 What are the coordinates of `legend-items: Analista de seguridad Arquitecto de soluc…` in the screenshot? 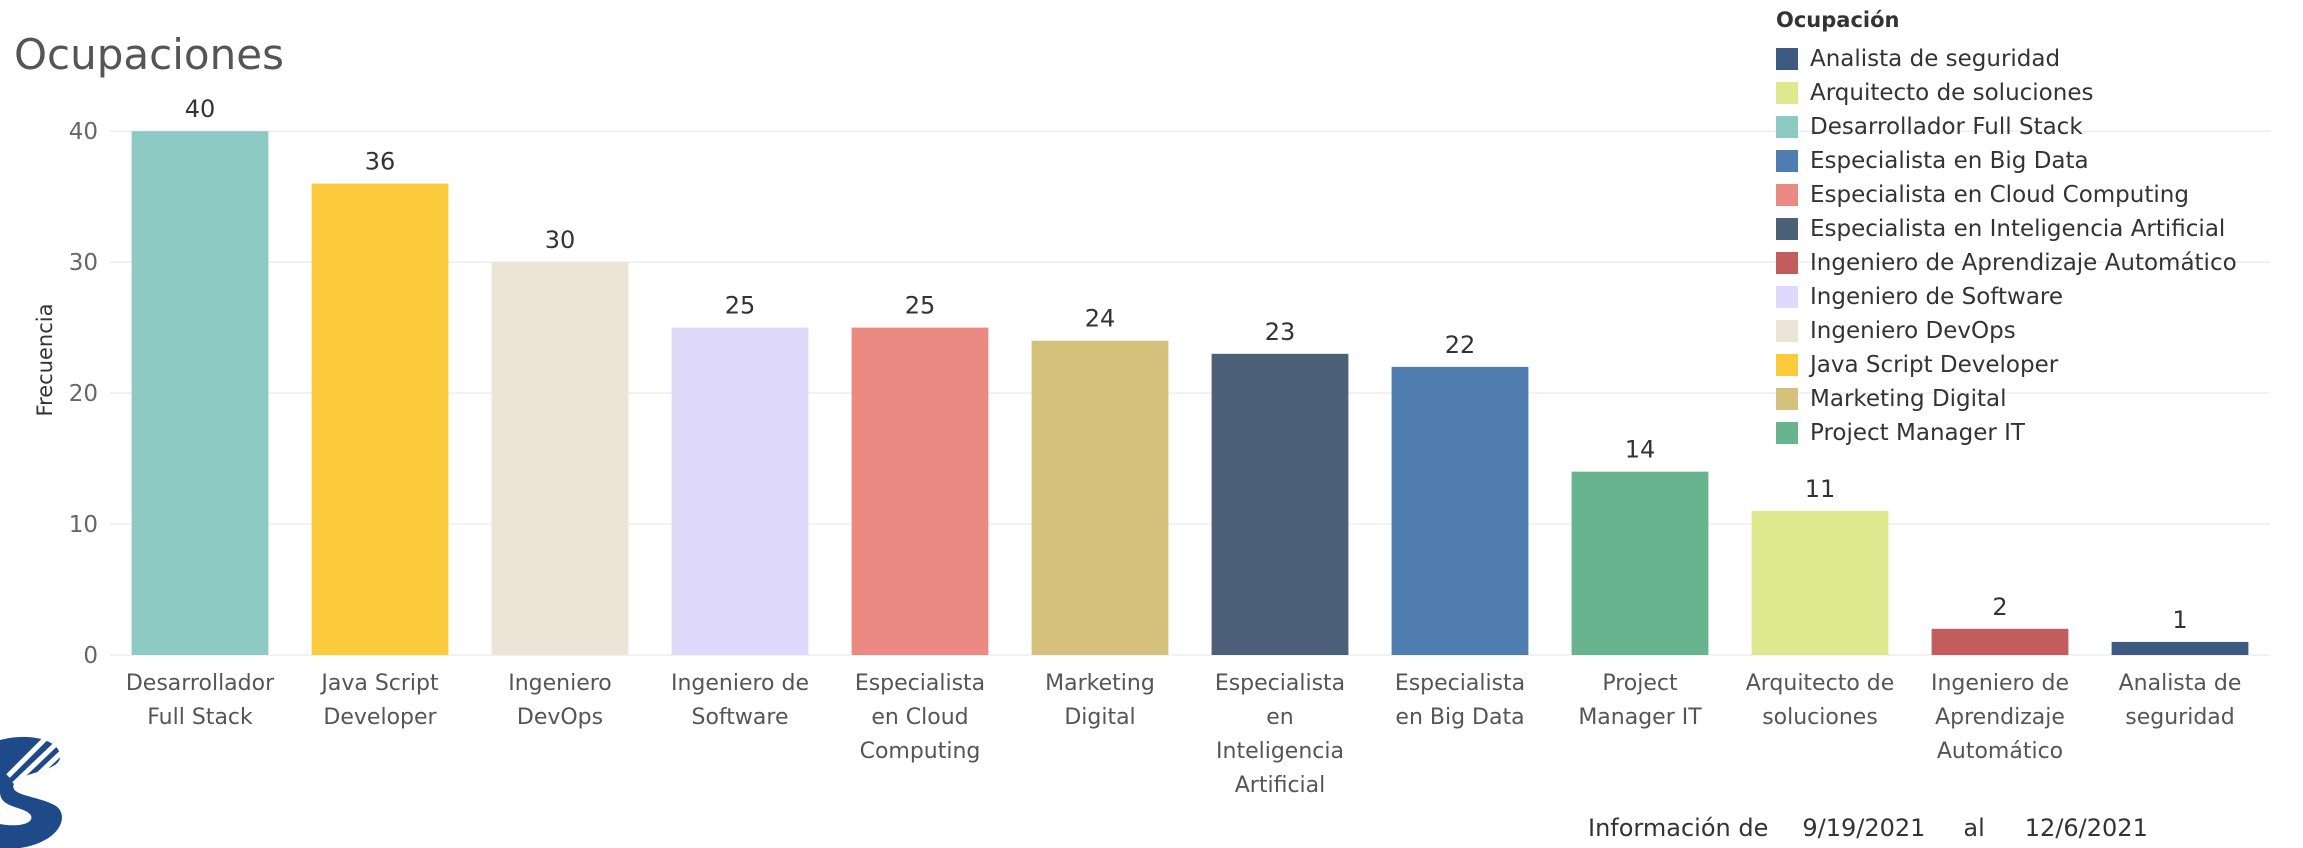 It's located at (2006, 246).